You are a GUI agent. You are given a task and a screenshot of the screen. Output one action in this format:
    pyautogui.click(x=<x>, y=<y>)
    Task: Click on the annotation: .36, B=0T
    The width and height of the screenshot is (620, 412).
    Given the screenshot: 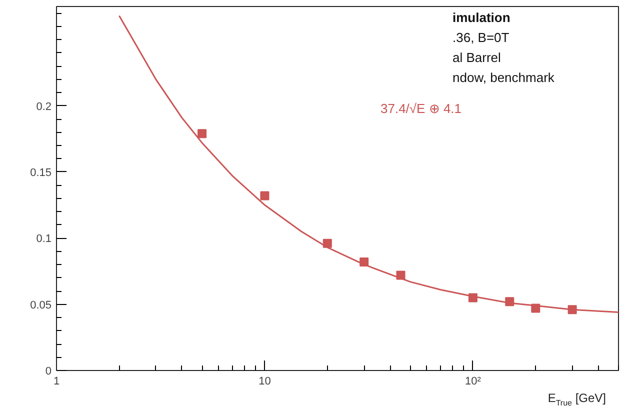 What is the action you would take?
    pyautogui.click(x=481, y=37)
    